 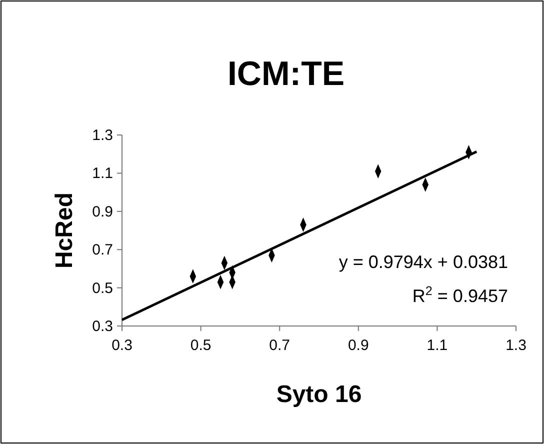 What do you see at coordinates (122, 345) in the screenshot?
I see `x-tick-label: 0.3` at bounding box center [122, 345].